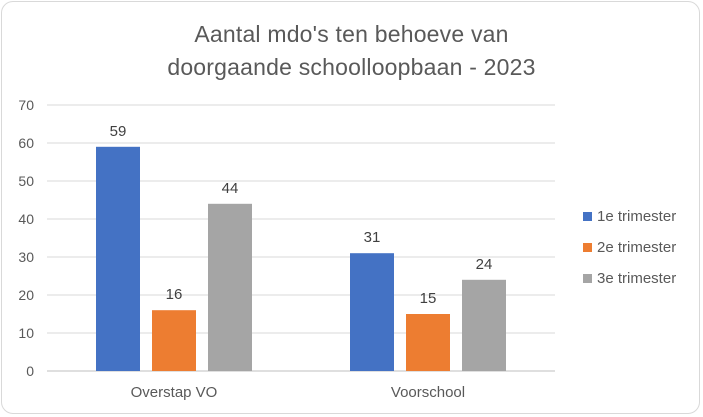 The width and height of the screenshot is (703, 417). What do you see at coordinates (372, 312) in the screenshot?
I see `bar-1e-trimester-Voorschool` at bounding box center [372, 312].